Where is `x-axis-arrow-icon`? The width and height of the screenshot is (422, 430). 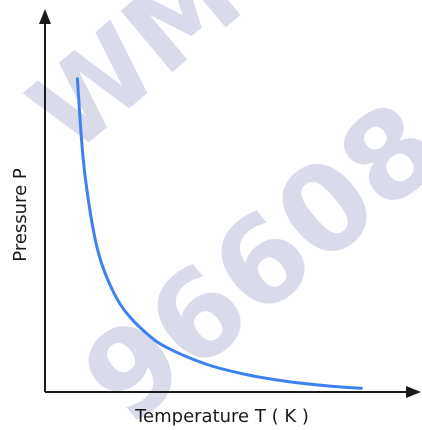
x-axis-arrow-icon is located at coordinates (413, 392).